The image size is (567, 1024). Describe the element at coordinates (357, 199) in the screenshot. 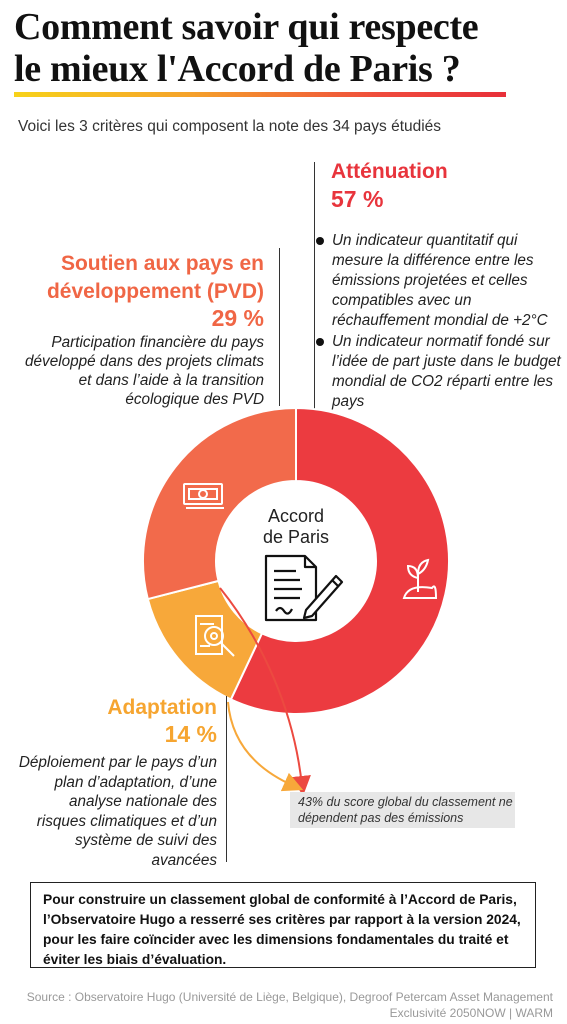

I see `attenuation-percent: 57 %` at that location.